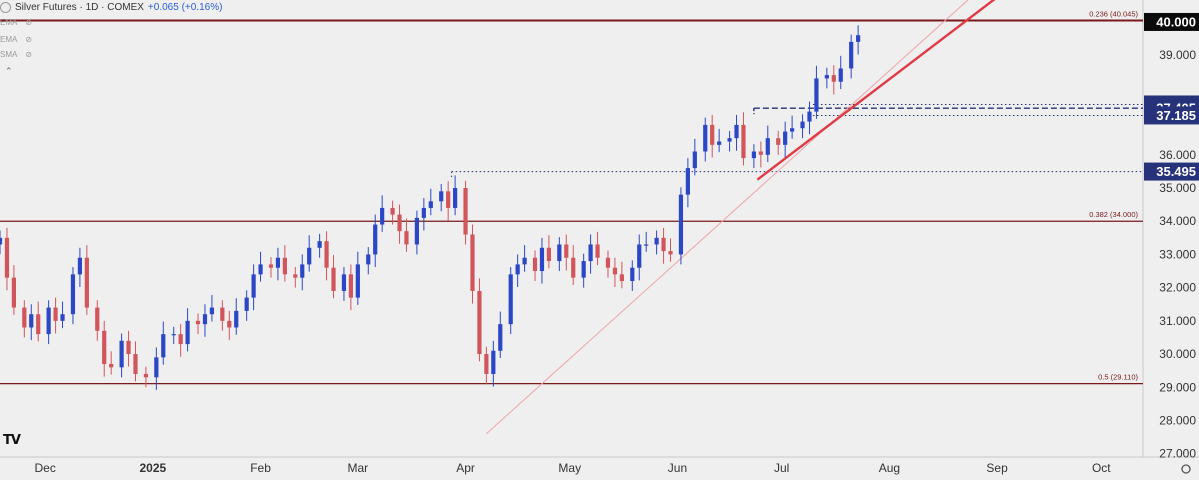  I want to click on indicator-label: EMA, so click(9, 22).